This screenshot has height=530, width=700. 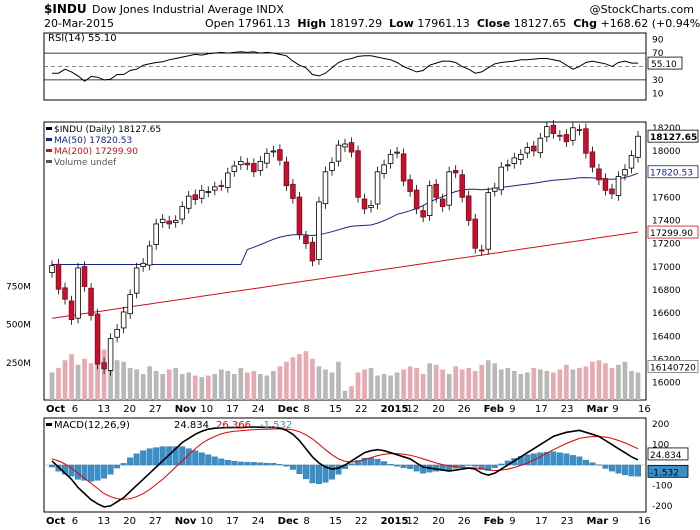 I want to click on price-value-label: 18127.65, so click(x=673, y=138).